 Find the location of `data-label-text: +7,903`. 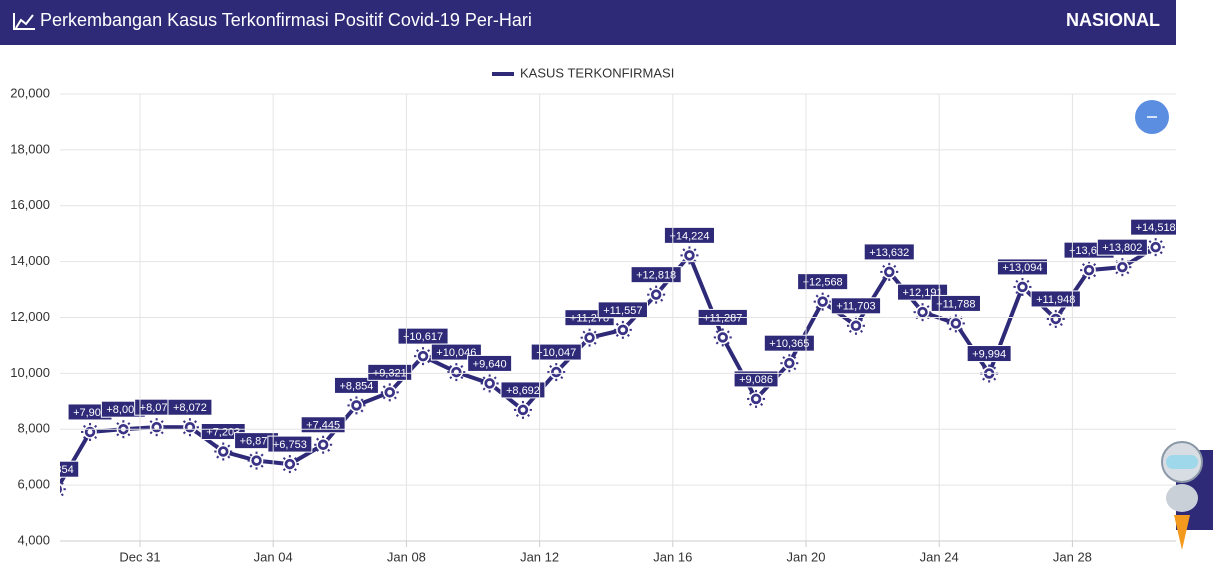

data-label-text: +7,903 is located at coordinates (90, 413).